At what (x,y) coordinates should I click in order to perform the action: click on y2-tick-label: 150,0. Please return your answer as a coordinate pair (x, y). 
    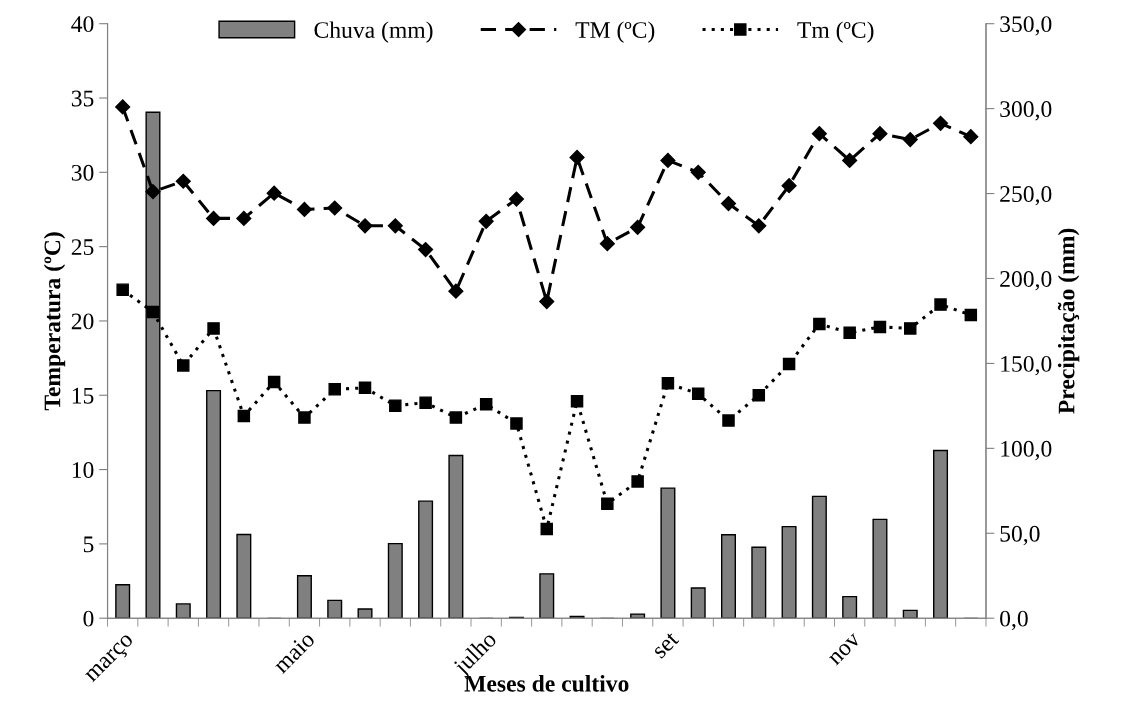
    Looking at the image, I should click on (1026, 365).